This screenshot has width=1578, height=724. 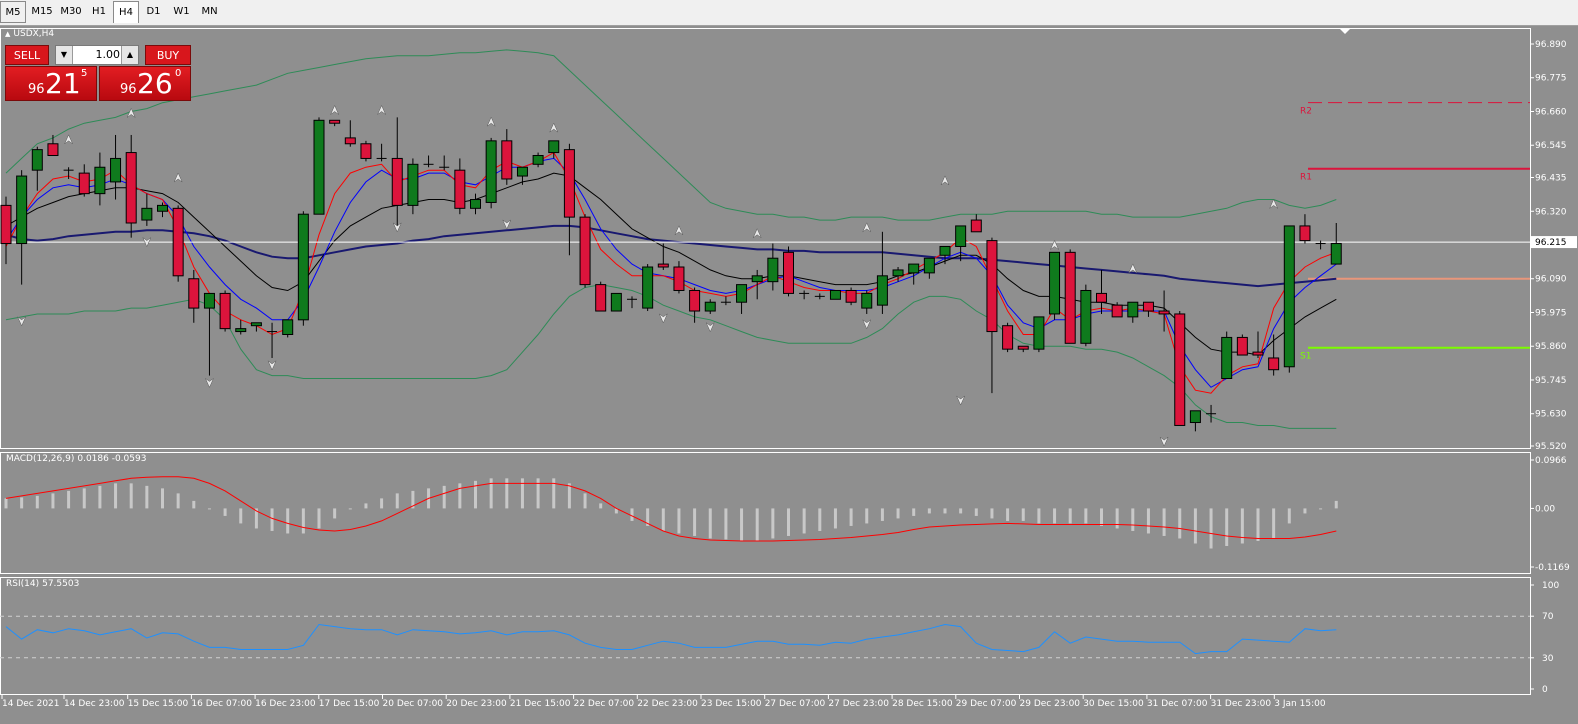 What do you see at coordinates (168, 55) in the screenshot?
I see `buy-button: BUY` at bounding box center [168, 55].